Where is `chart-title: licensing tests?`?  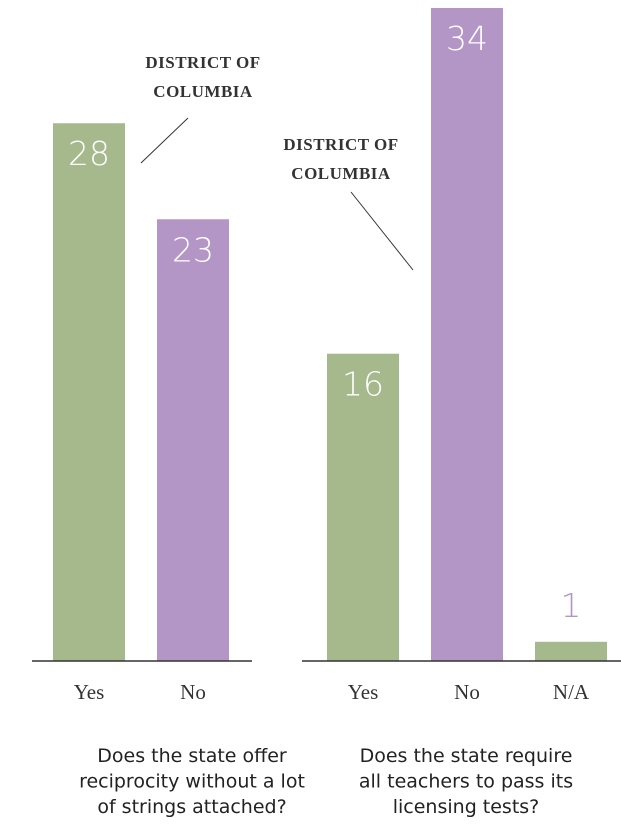
chart-title: licensing tests? is located at coordinates (466, 807).